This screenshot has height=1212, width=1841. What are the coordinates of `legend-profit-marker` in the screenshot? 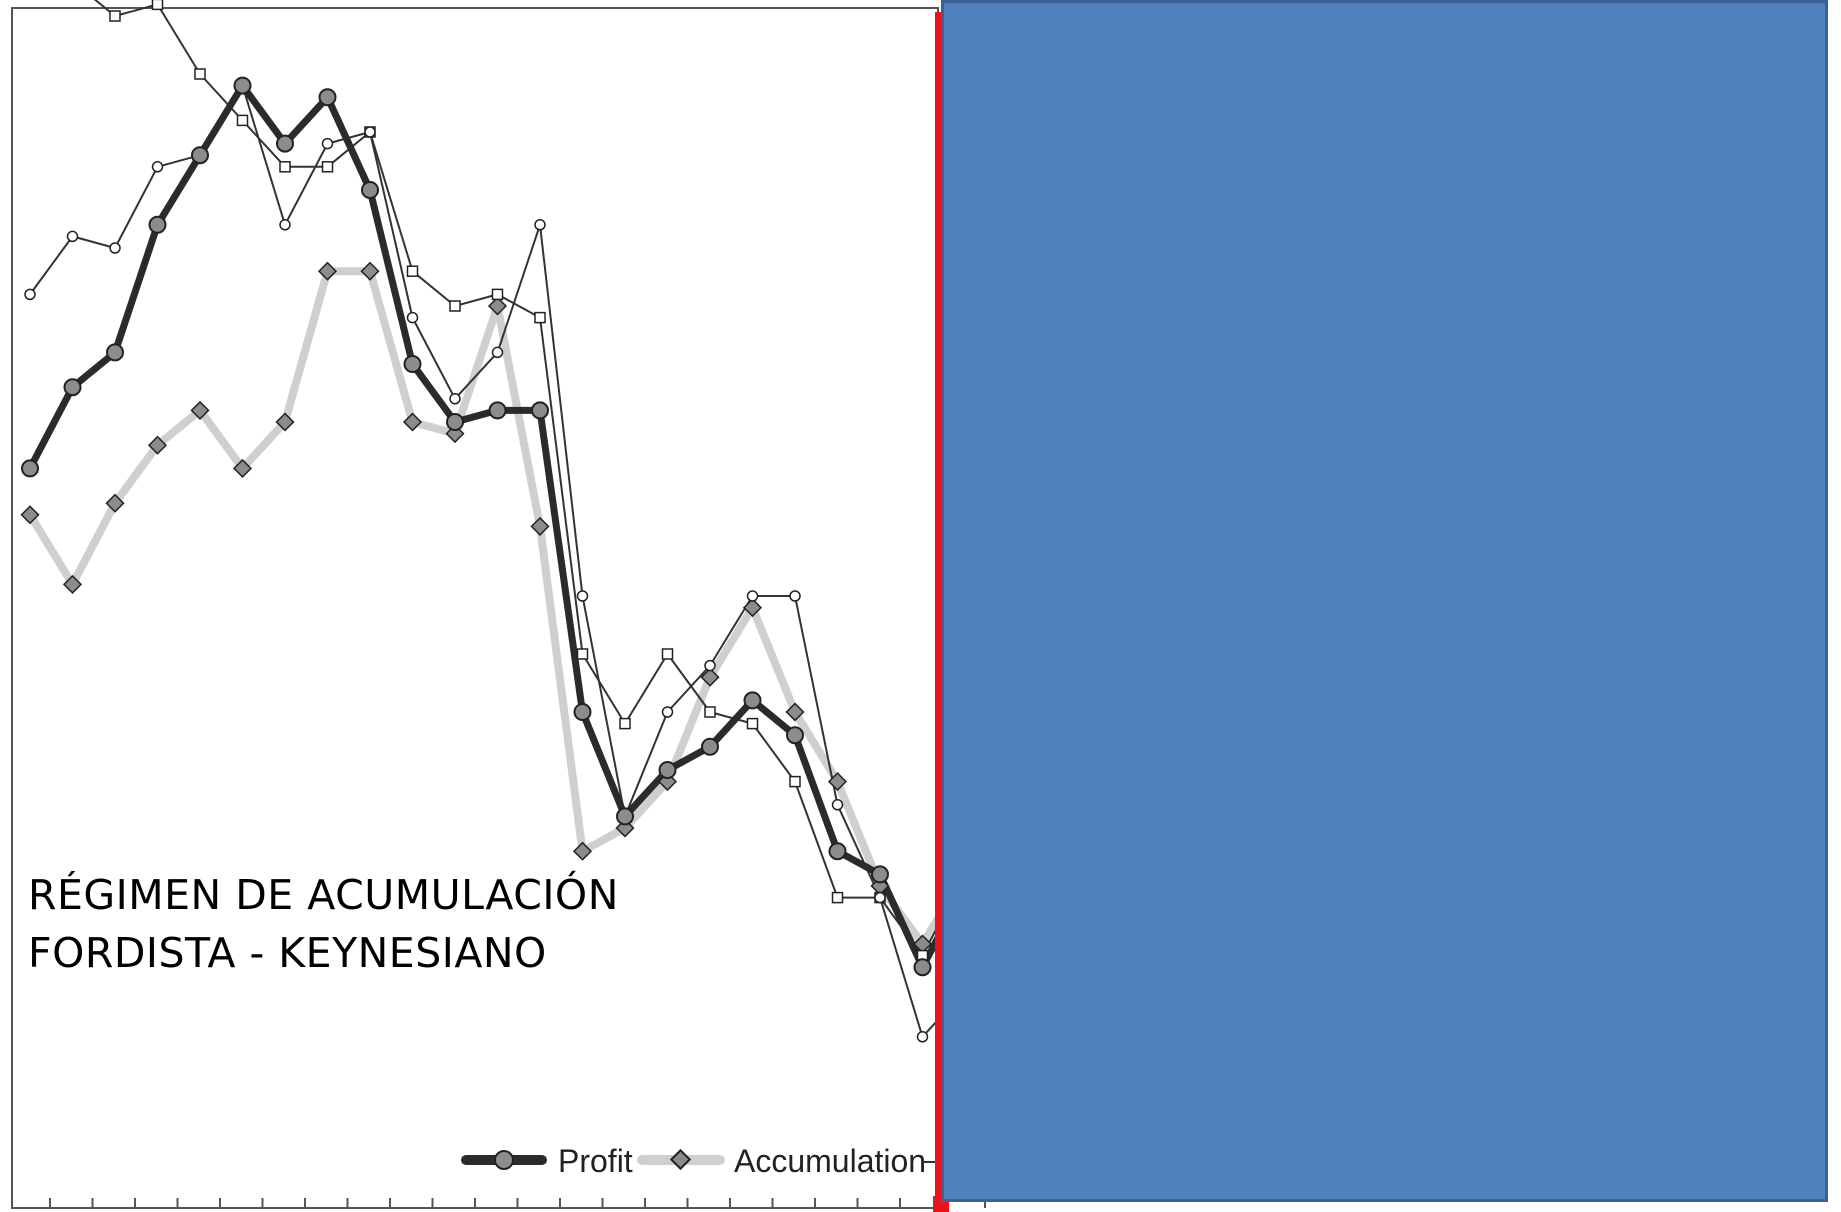 It's located at (504, 1160).